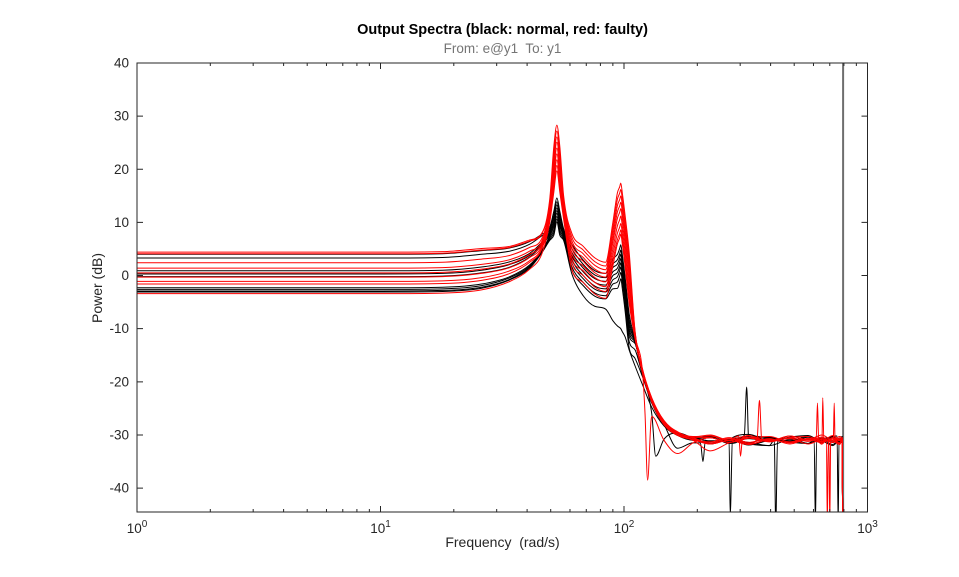 This screenshot has height=577, width=959. I want to click on y-tick-label: -20, so click(119, 381).